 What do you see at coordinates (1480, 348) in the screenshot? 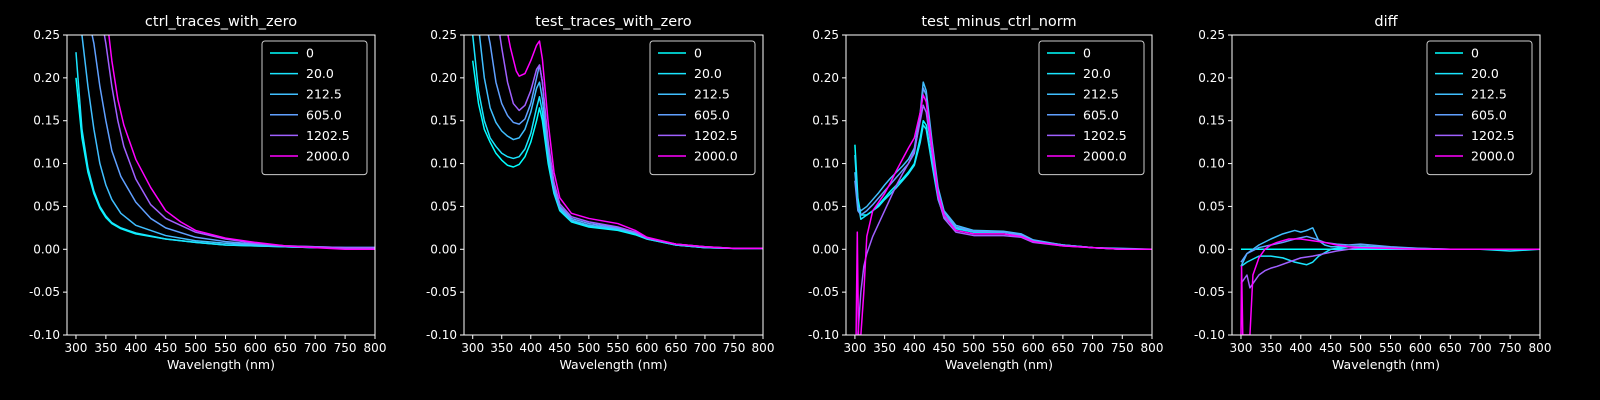
I see `x-tick-label: 700` at bounding box center [1480, 348].